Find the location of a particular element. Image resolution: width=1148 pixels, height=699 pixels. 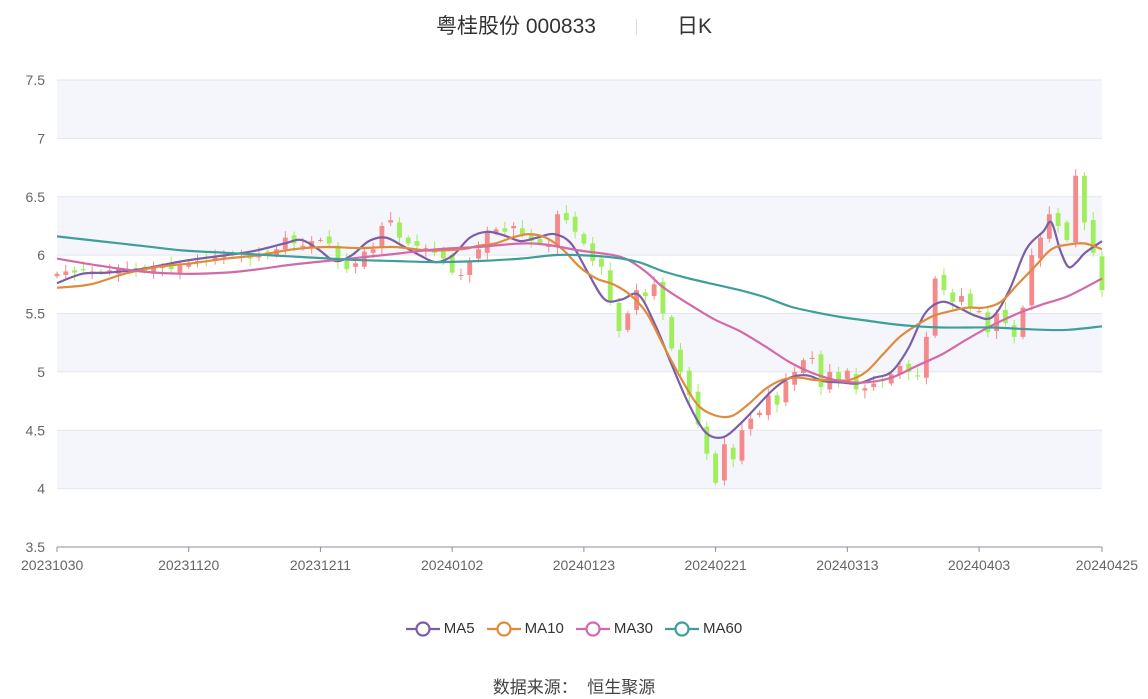

y-axis: 3.5 4 4.5 5 5.5 6 6.5 7 7.5 is located at coordinates (36, 313).